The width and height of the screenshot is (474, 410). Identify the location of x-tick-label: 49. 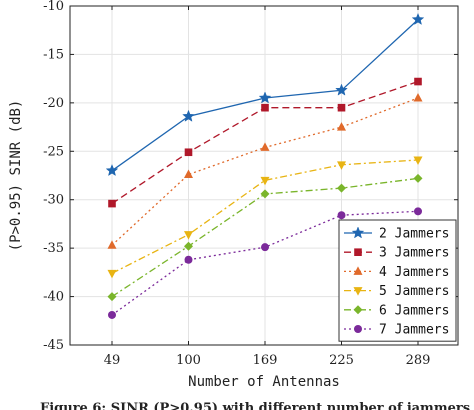
(112, 360).